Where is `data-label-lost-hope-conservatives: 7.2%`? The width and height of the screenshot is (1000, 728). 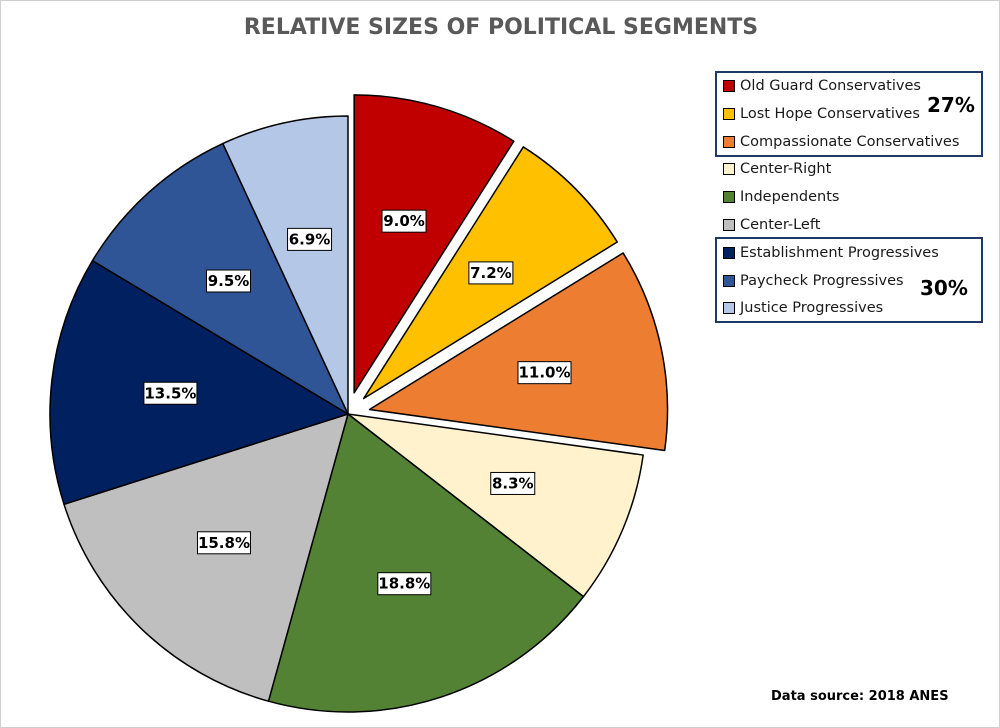
data-label-lost-hope-conservatives: 7.2% is located at coordinates (491, 273).